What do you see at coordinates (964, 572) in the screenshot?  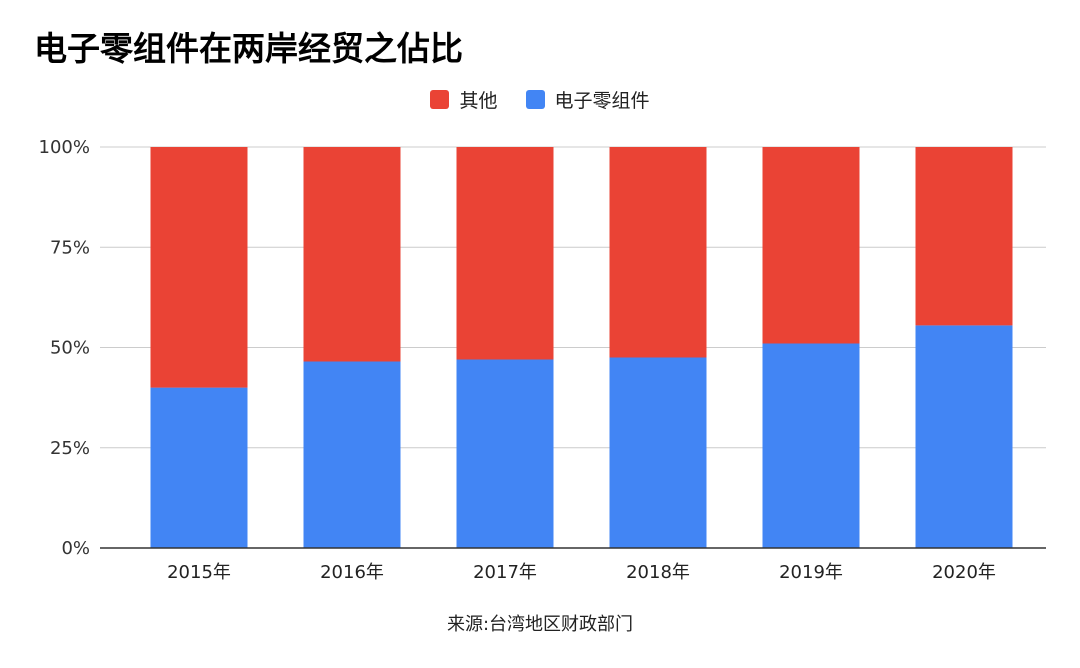 I see `x-tick-label: 2020年` at bounding box center [964, 572].